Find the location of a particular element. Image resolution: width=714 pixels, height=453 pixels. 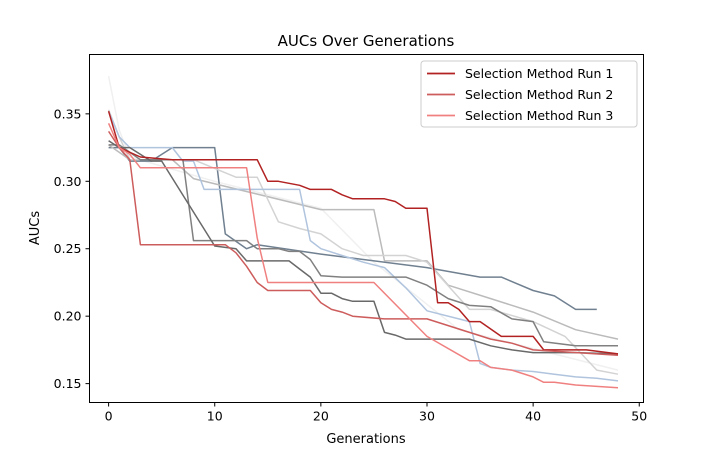

legend-label-selection-method-run-1: Selection Method Run 1 is located at coordinates (539, 73).